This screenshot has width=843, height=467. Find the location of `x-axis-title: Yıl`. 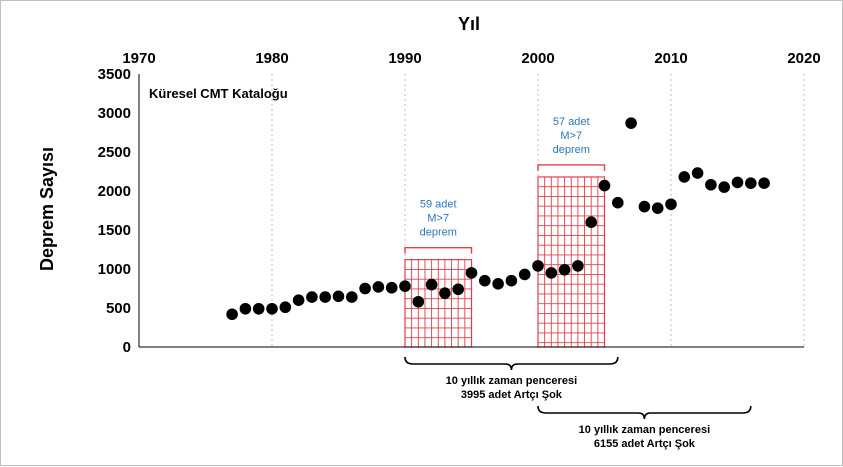

x-axis-title: Yıl is located at coordinates (469, 24).